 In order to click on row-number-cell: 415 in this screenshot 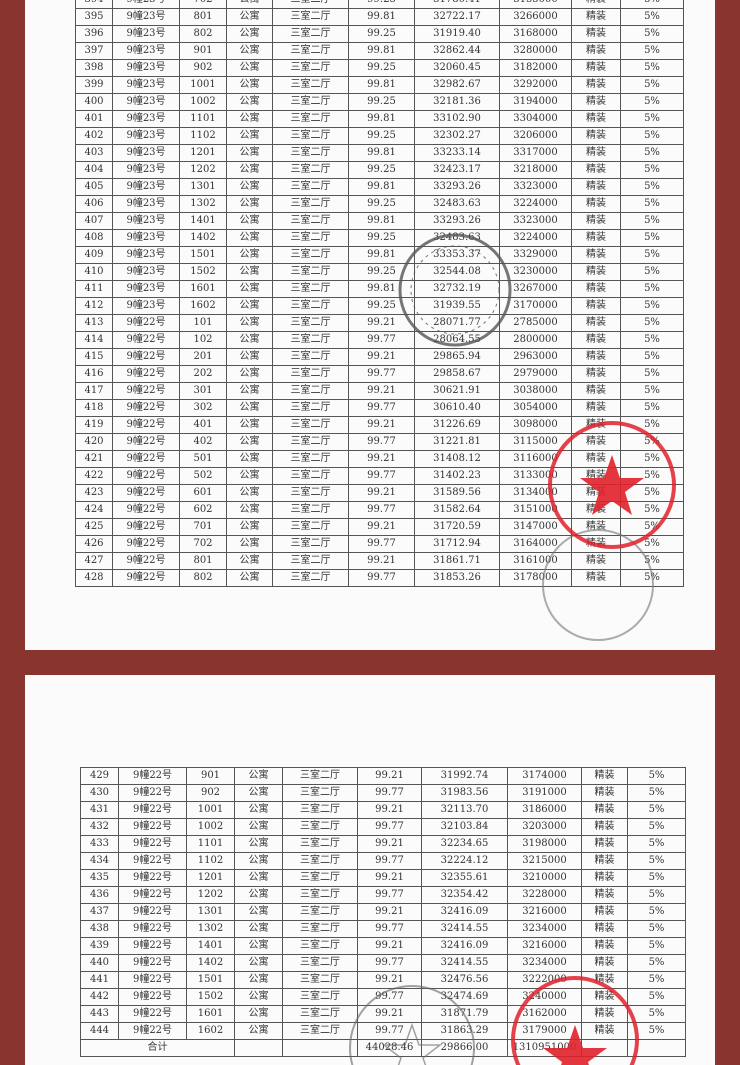, I will do `click(94, 357)`.